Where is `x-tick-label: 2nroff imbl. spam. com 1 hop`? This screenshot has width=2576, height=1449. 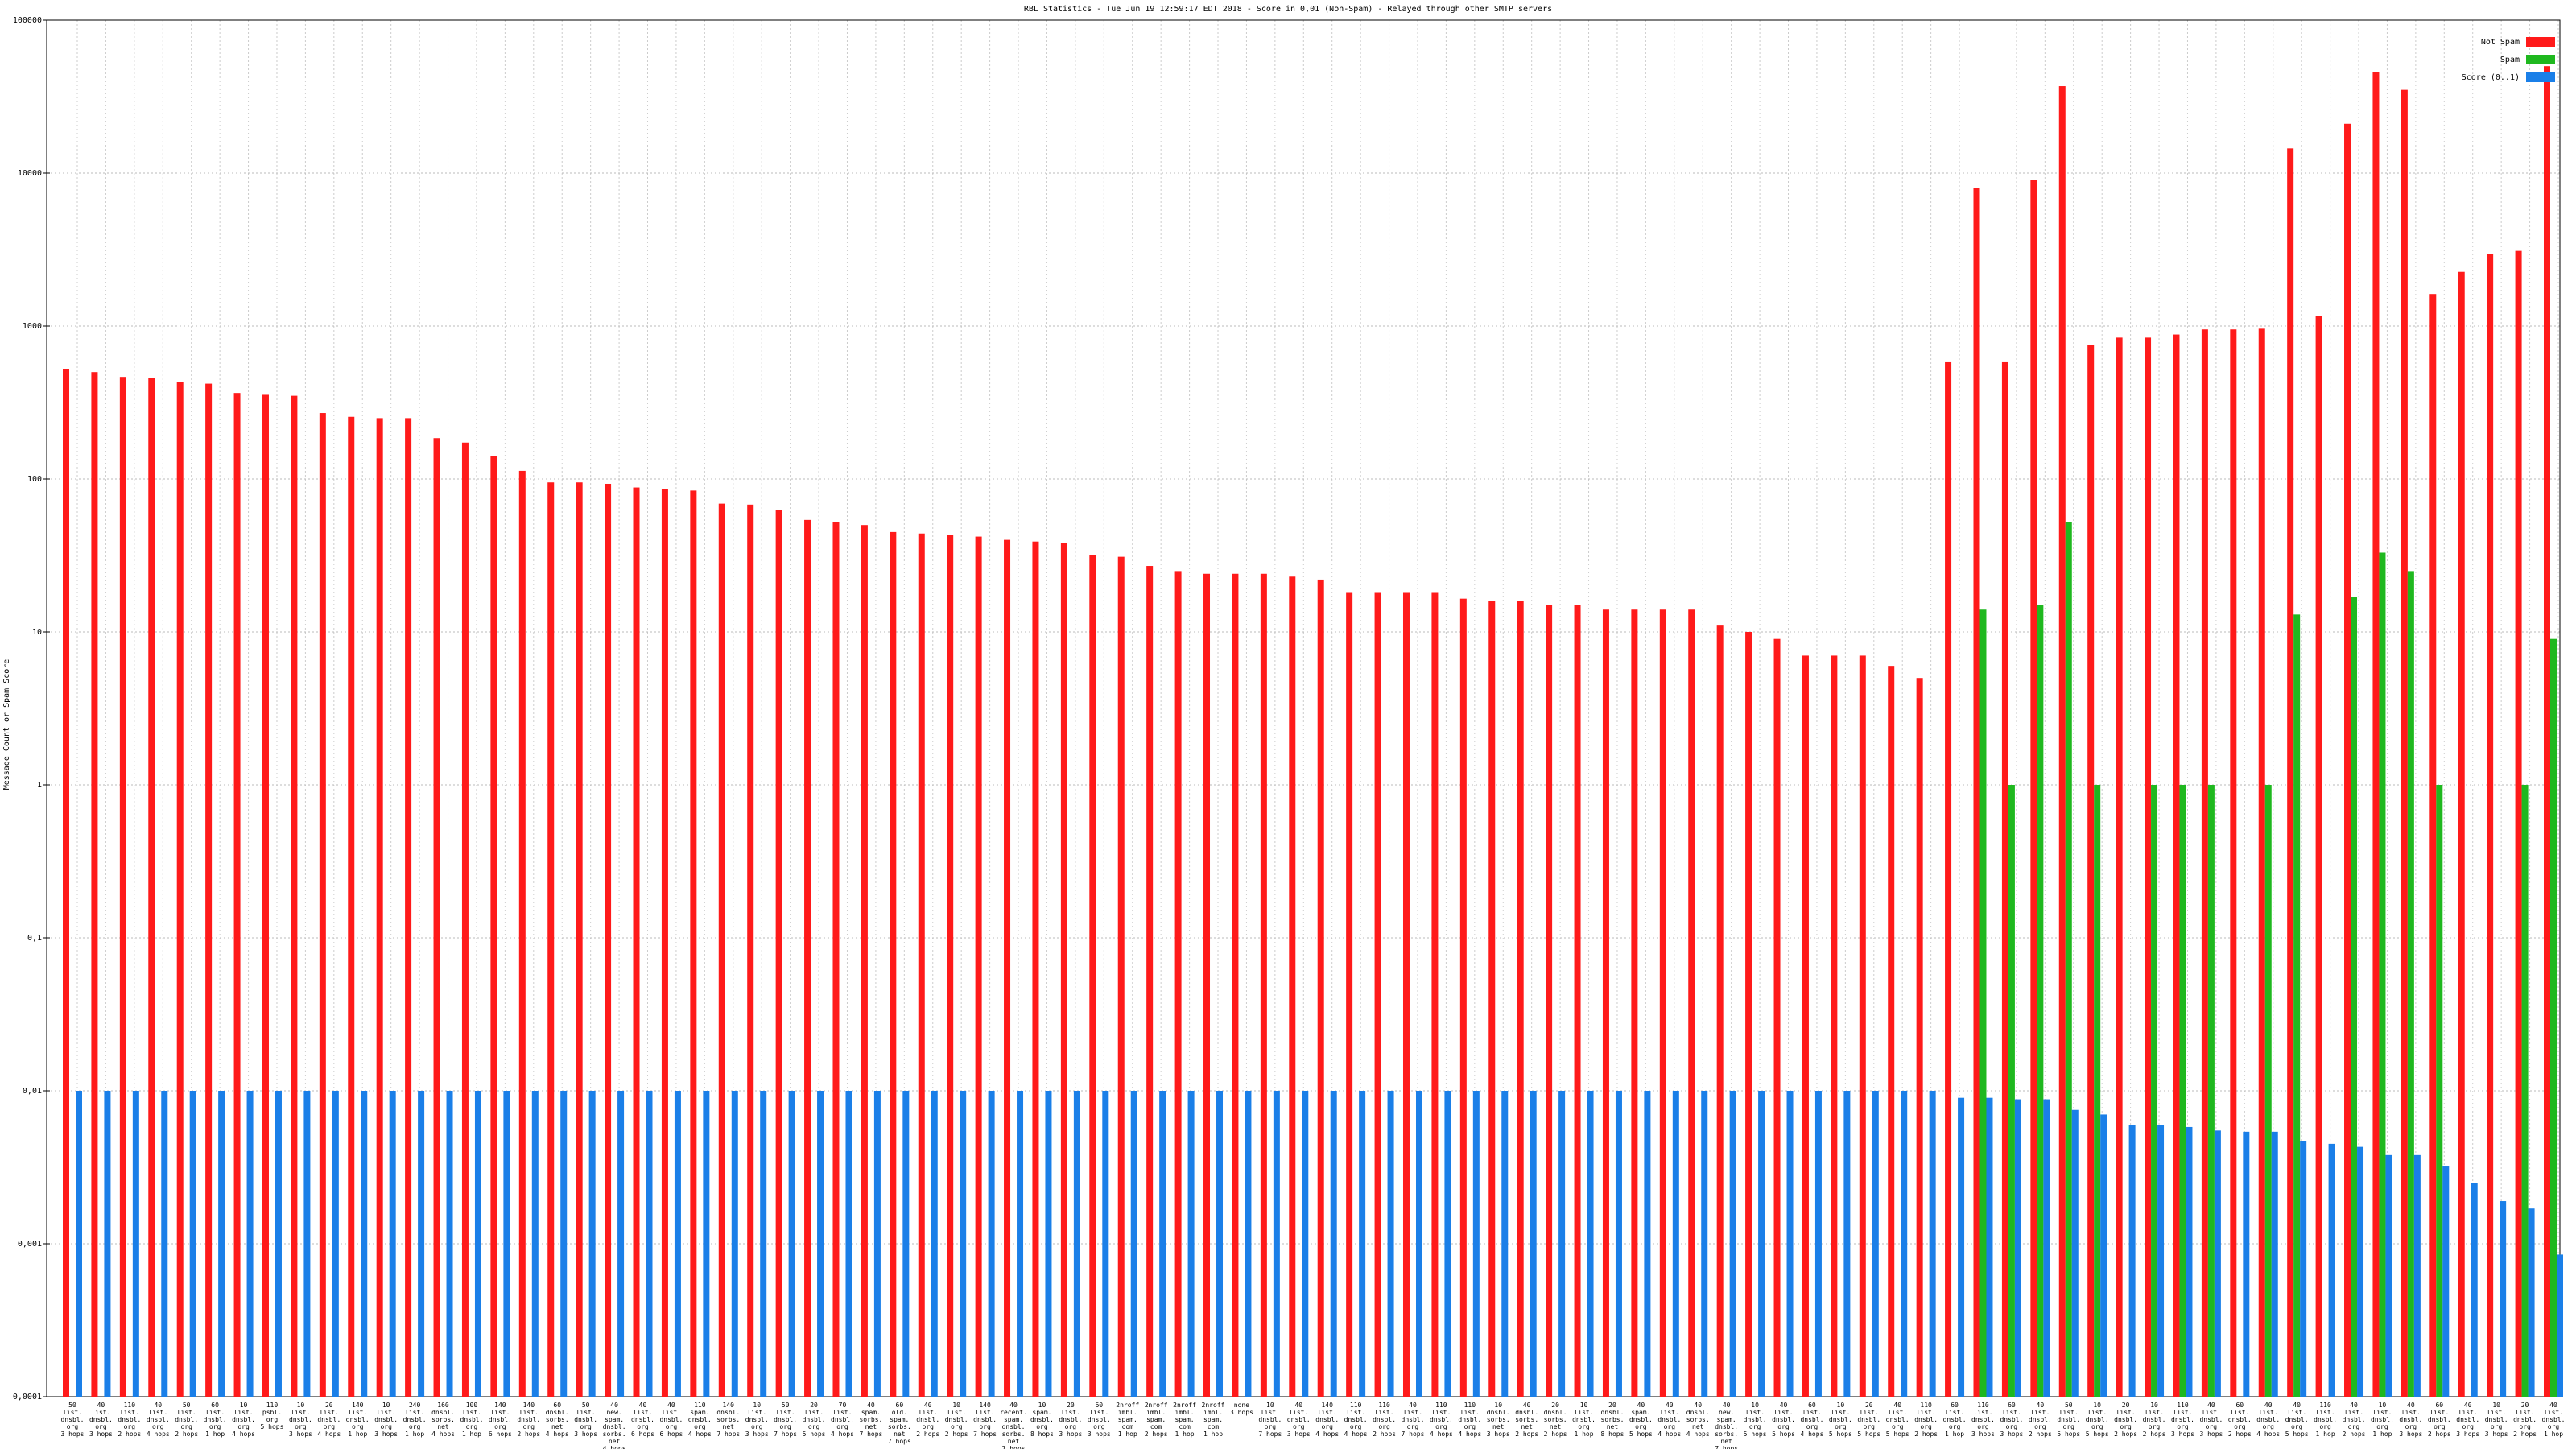 x-tick-label: 2nroff imbl. spam. com 1 hop is located at coordinates (1185, 1420).